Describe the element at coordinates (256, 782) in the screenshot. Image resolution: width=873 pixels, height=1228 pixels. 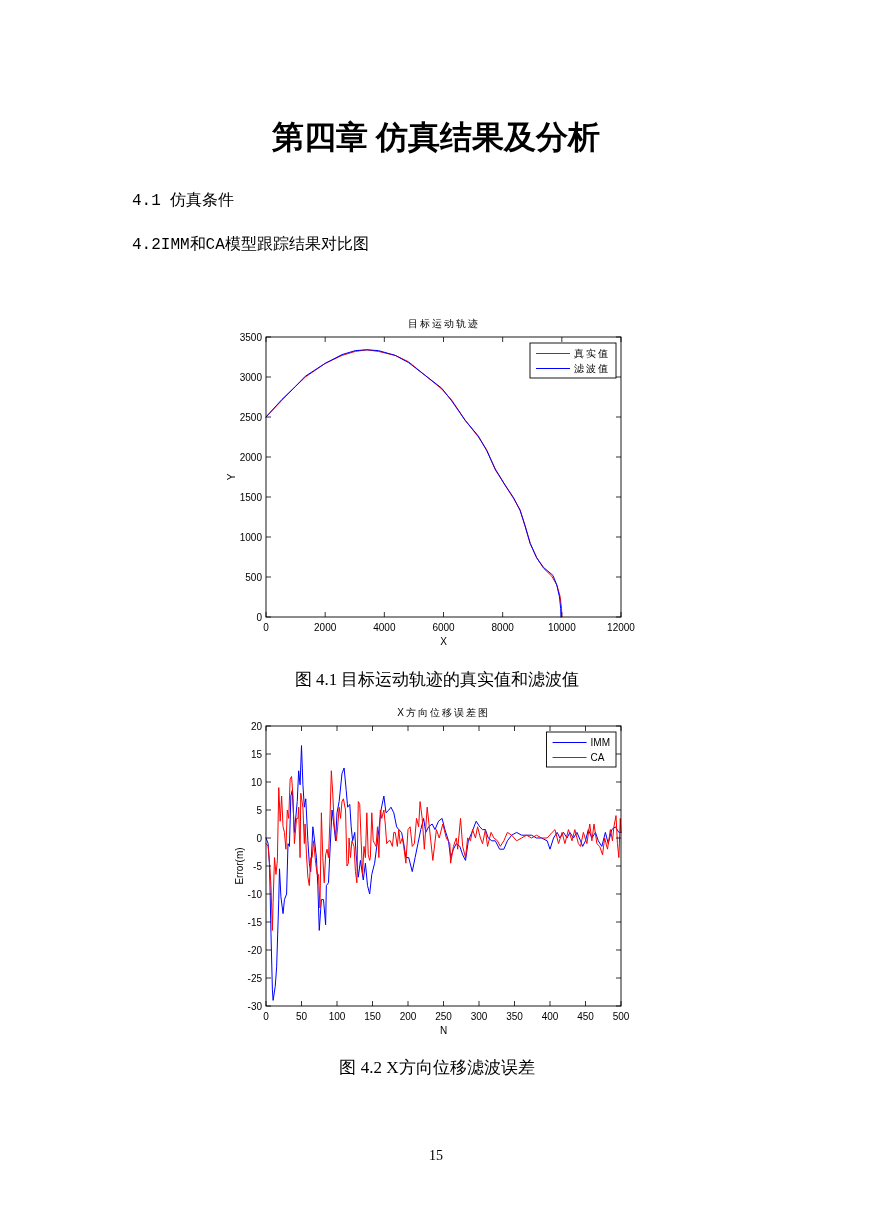
I see `y-tick-label: 10` at that location.